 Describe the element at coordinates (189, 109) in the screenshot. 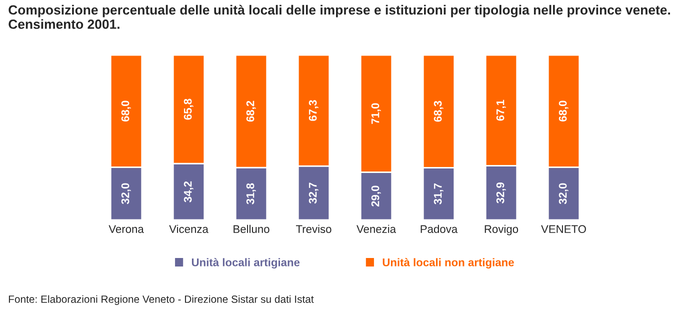

I see `data-label: 65,8` at that location.